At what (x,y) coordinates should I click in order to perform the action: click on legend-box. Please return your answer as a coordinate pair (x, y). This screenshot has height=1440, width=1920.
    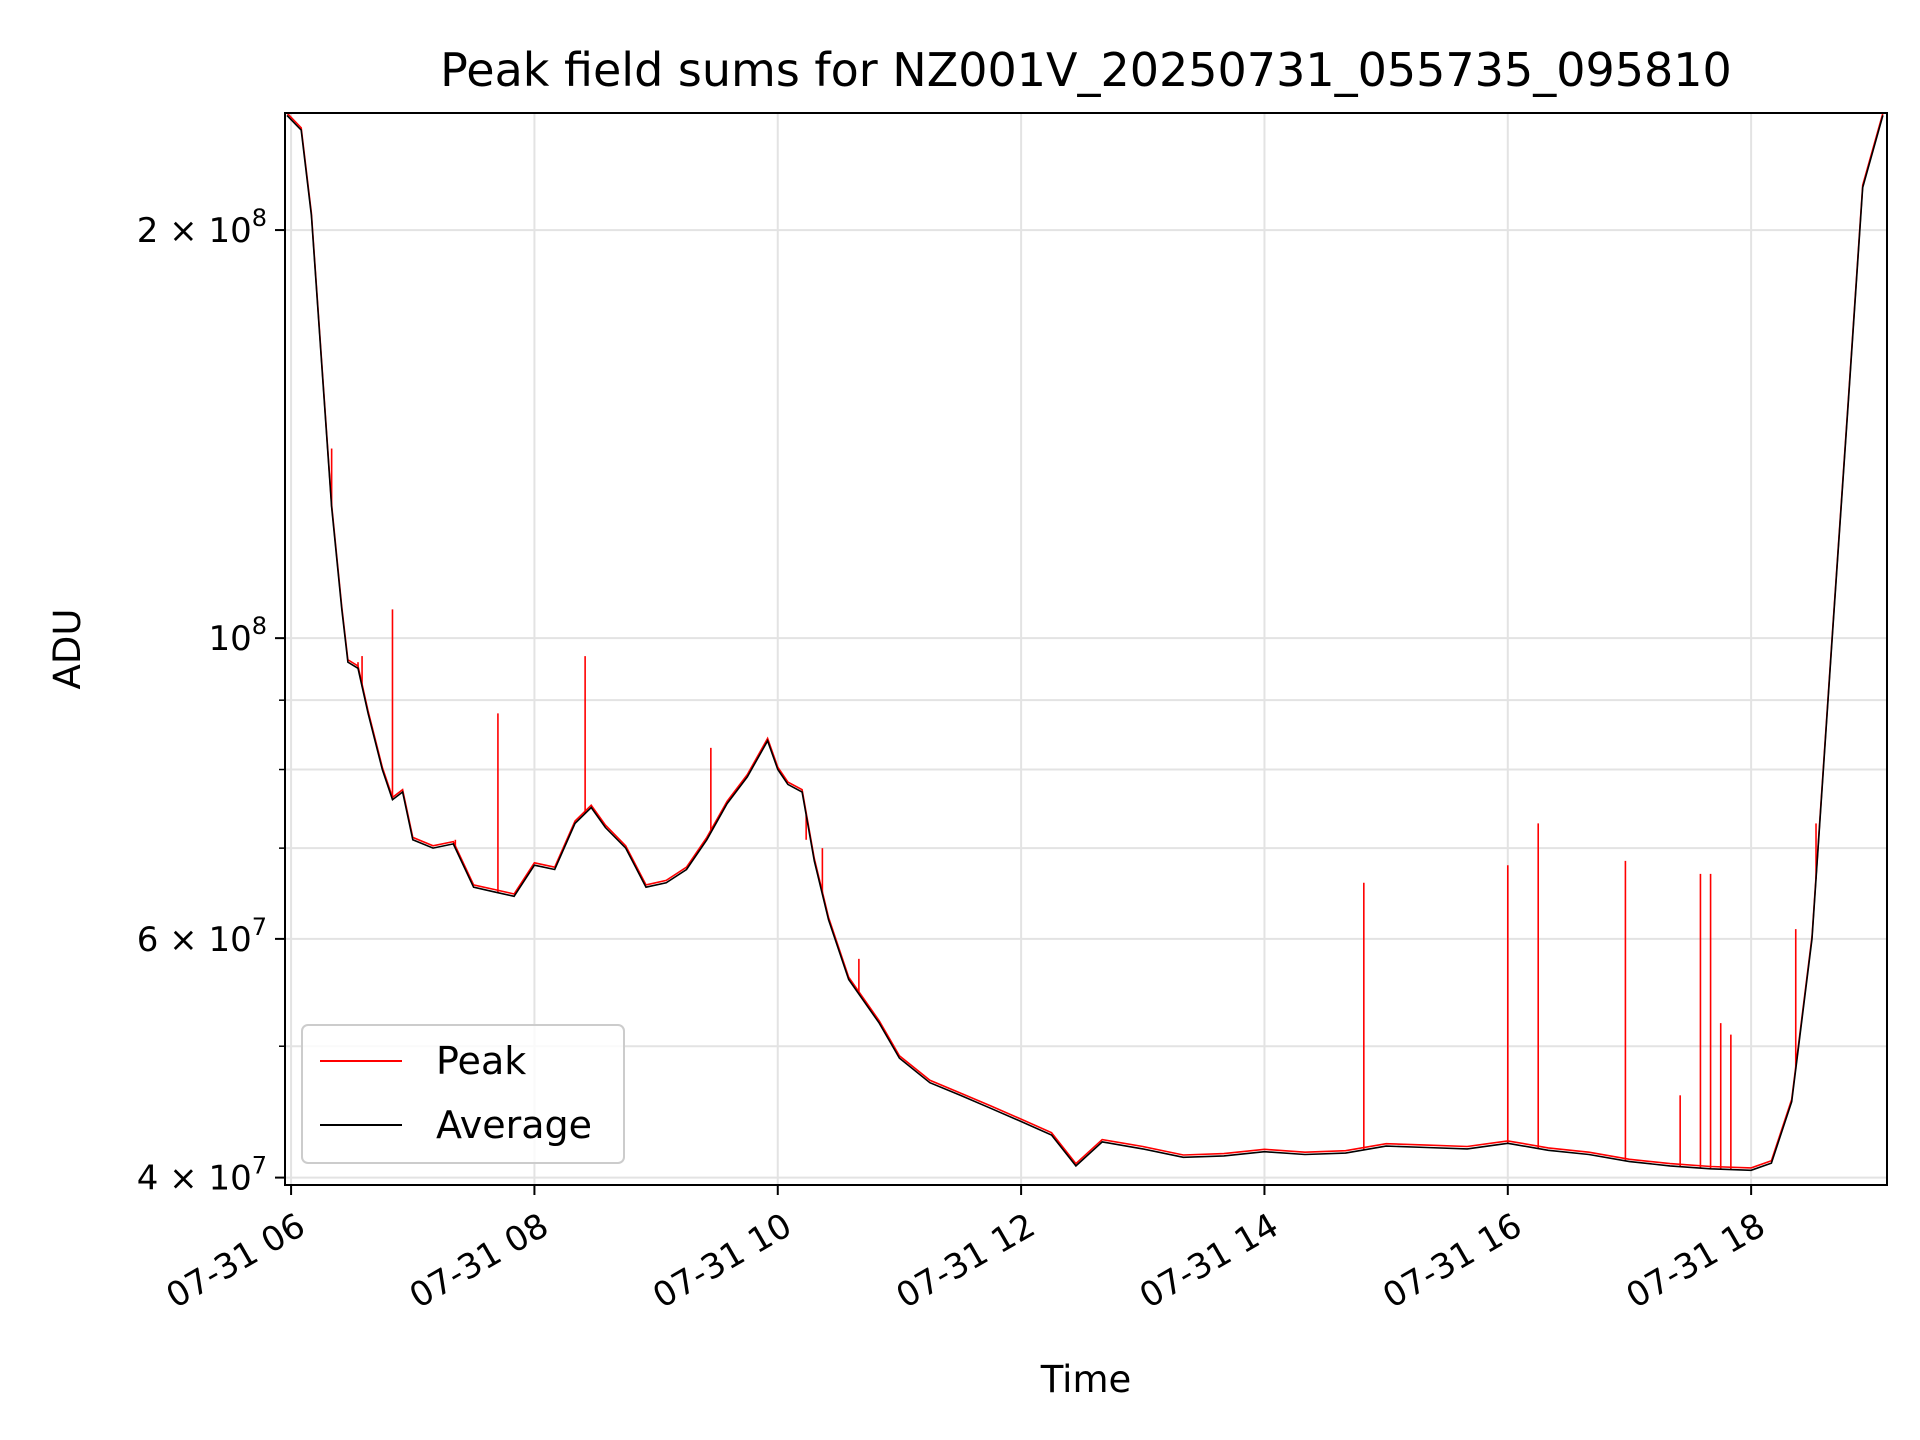
    Looking at the image, I should click on (463, 1094).